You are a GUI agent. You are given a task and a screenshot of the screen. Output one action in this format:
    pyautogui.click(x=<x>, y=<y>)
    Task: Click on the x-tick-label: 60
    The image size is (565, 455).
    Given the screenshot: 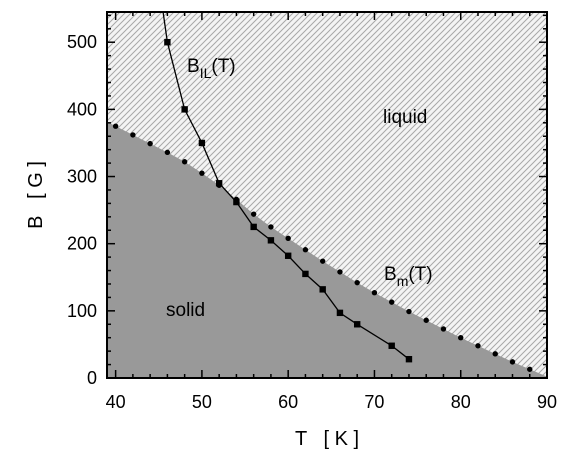 What is the action you would take?
    pyautogui.click(x=288, y=402)
    